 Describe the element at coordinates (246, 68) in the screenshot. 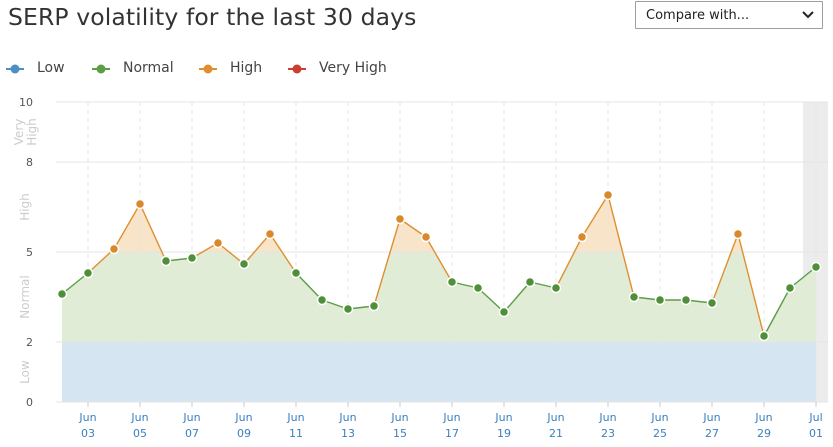

I see `legend-label: High` at that location.